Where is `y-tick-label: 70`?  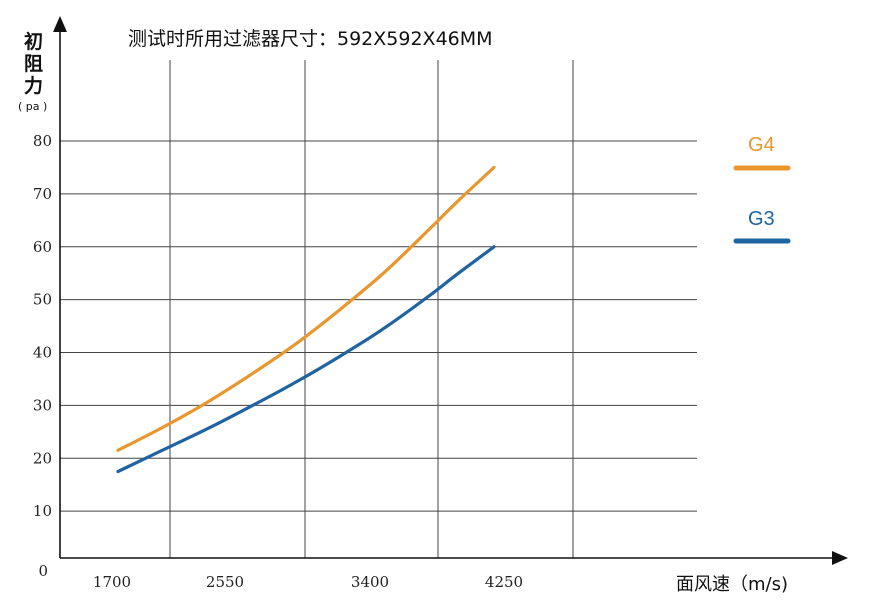
y-tick-label: 70 is located at coordinates (42, 194).